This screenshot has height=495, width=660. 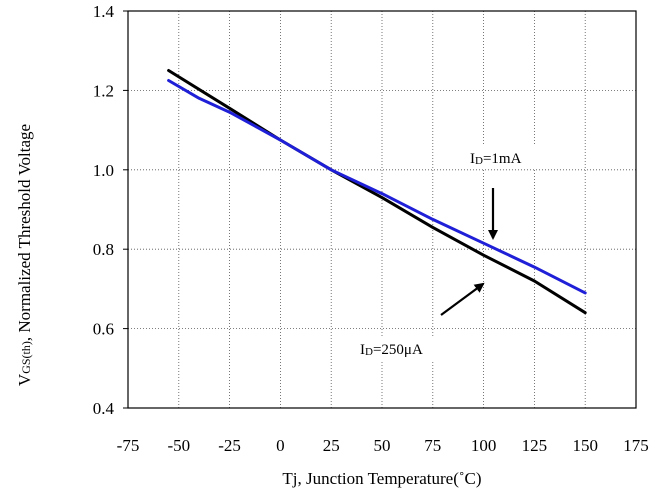 I want to click on annotation-1ma-bg, so click(x=512, y=157).